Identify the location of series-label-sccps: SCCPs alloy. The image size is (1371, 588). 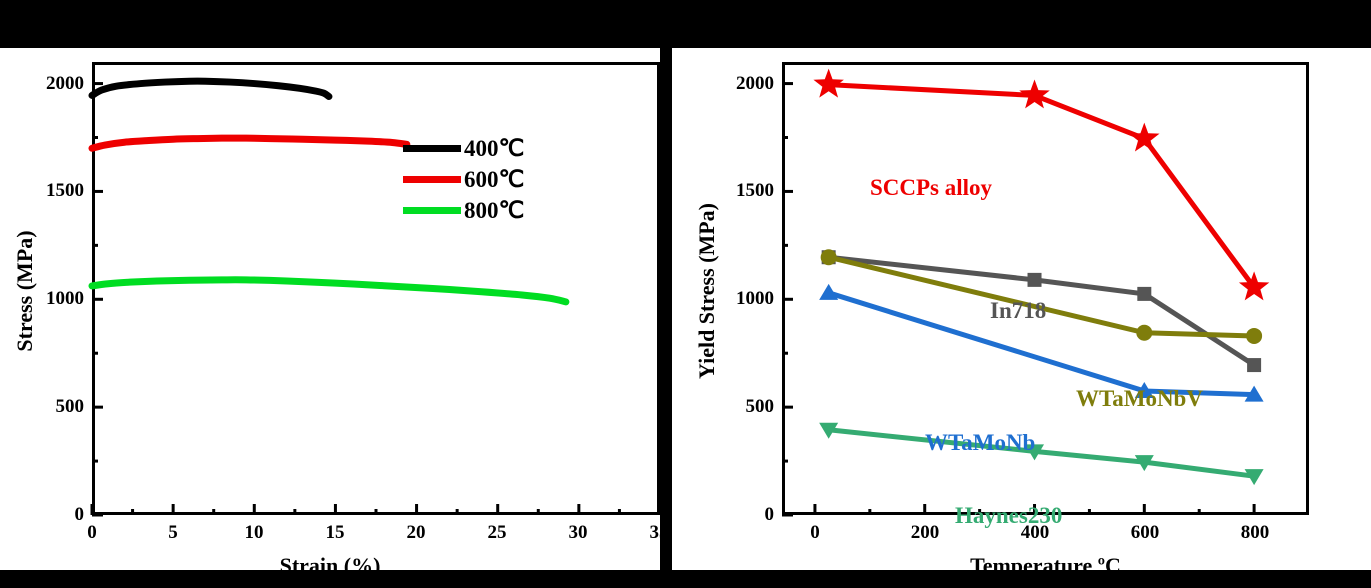
(931, 187).